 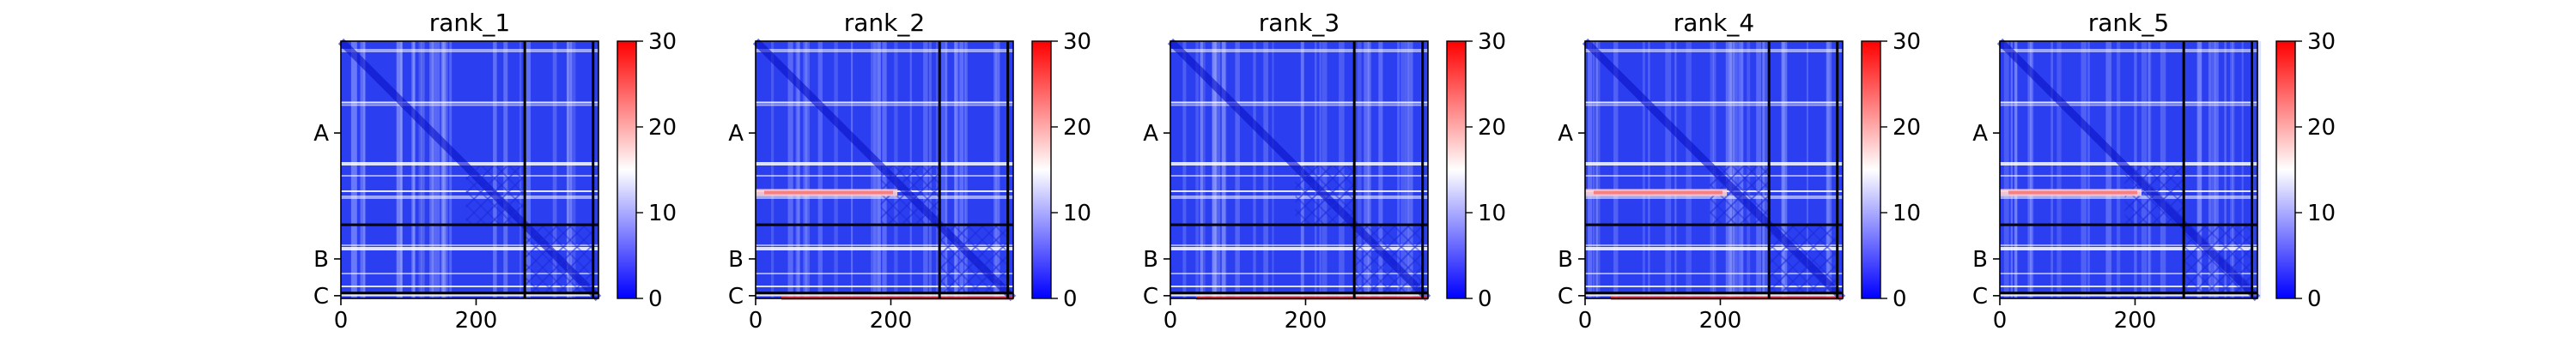 I want to click on heatmap-red-stripe, so click(x=1658, y=192).